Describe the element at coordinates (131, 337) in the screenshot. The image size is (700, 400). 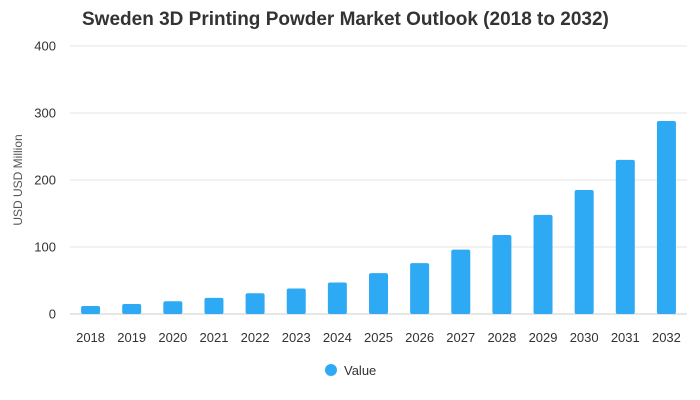
I see `x-tick-label: 2019` at that location.